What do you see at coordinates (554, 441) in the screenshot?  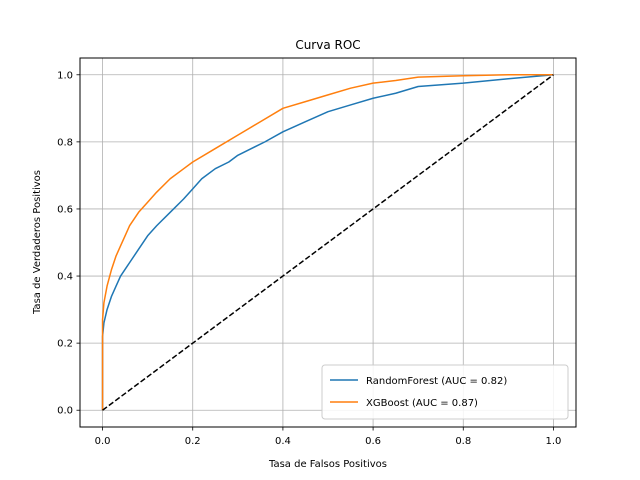 I see `x-tick-label: 1.0` at bounding box center [554, 441].